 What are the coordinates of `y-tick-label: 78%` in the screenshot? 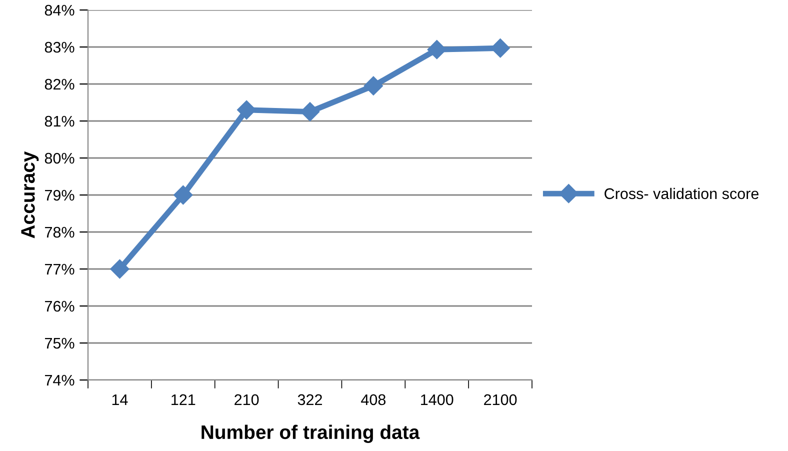 It's located at (59, 232).